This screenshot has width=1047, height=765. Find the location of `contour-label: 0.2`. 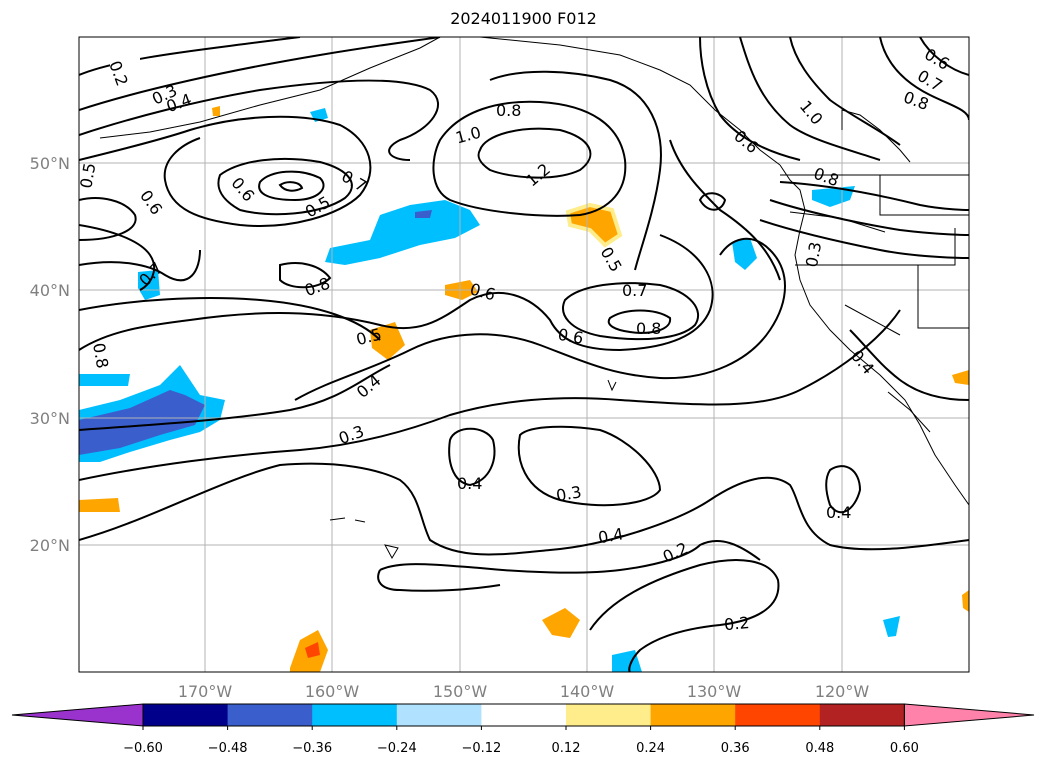

contour-label: 0.2 is located at coordinates (736, 623).